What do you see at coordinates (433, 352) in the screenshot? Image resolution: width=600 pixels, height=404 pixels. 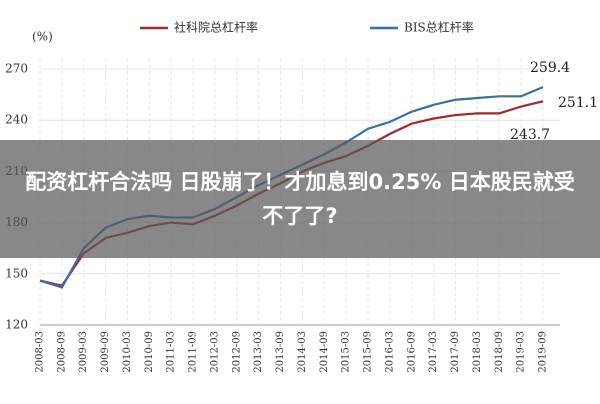 I see `x-tick-label: 2017-03` at bounding box center [433, 352].